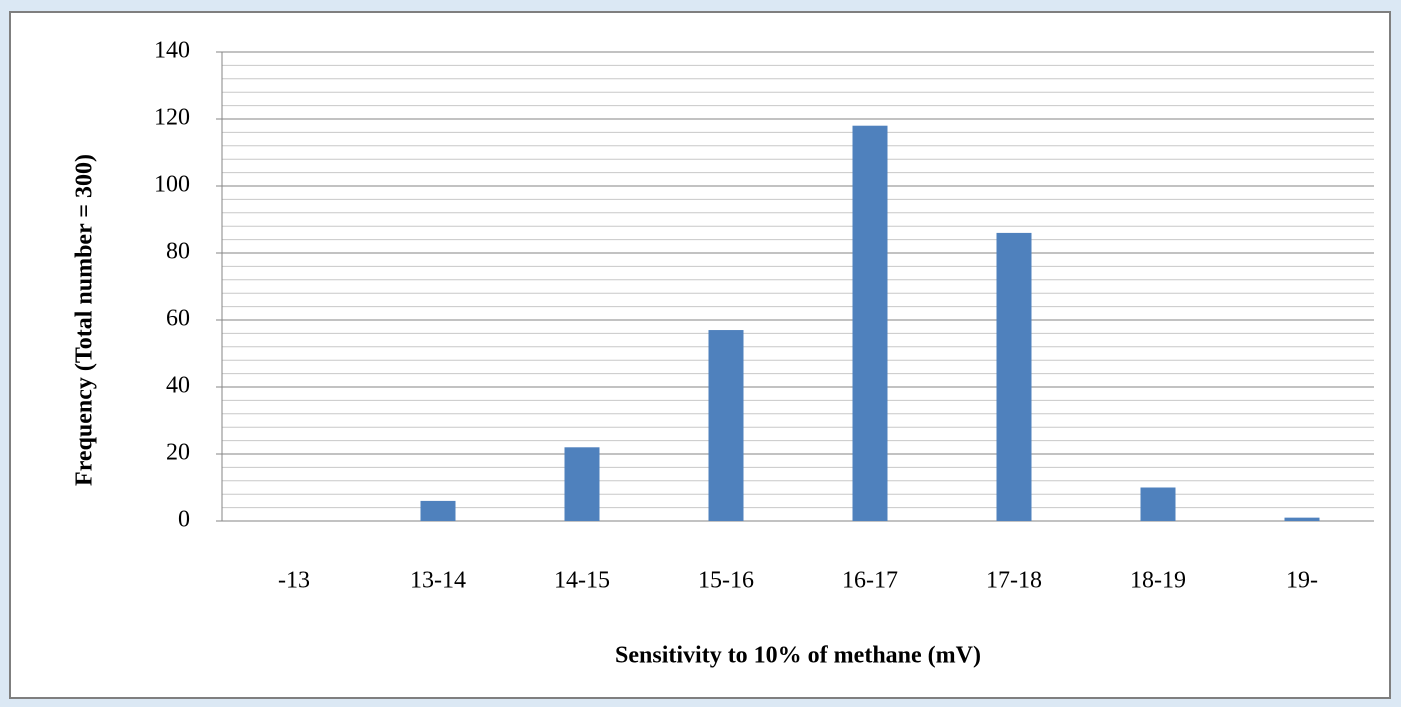  Describe the element at coordinates (294, 581) in the screenshot. I see `x-tick-label: -13` at that location.